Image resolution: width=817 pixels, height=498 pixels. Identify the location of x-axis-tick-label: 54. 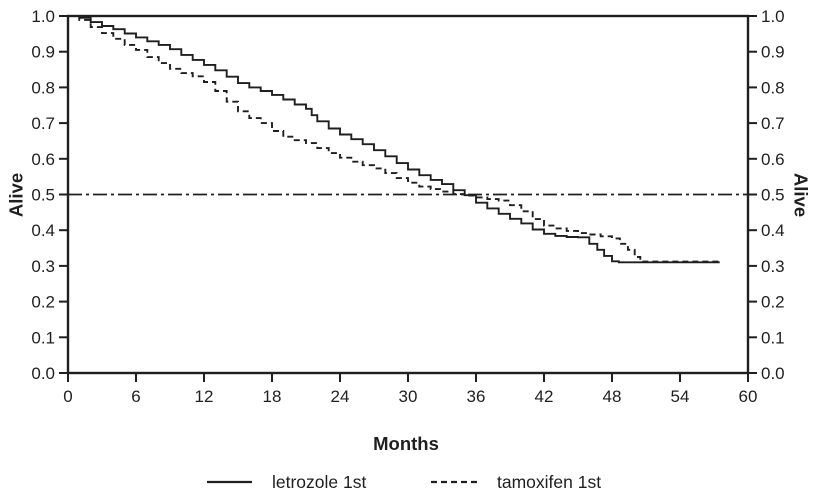
(680, 396).